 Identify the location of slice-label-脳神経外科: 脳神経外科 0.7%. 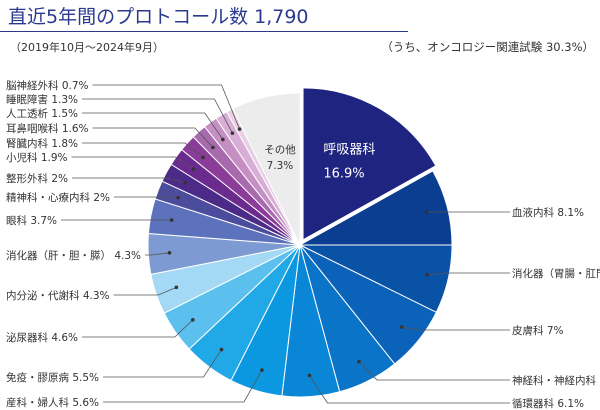
(47, 85).